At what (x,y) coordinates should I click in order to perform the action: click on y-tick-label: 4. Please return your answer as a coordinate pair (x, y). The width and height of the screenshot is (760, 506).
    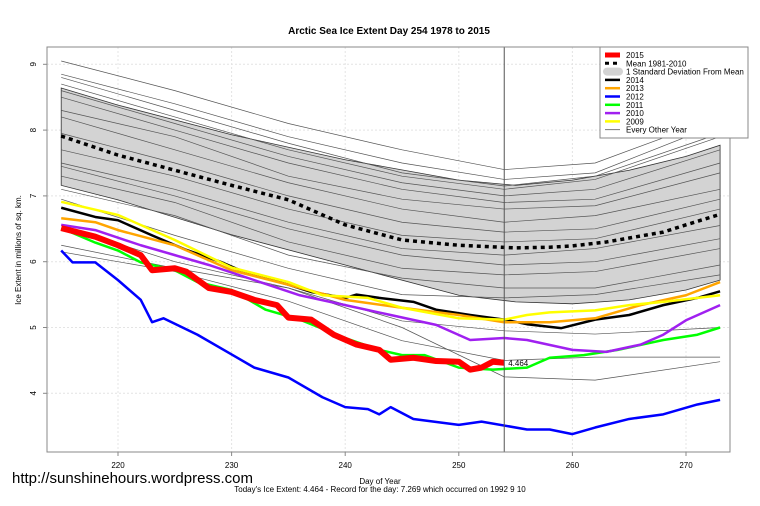
    Looking at the image, I should click on (33, 393).